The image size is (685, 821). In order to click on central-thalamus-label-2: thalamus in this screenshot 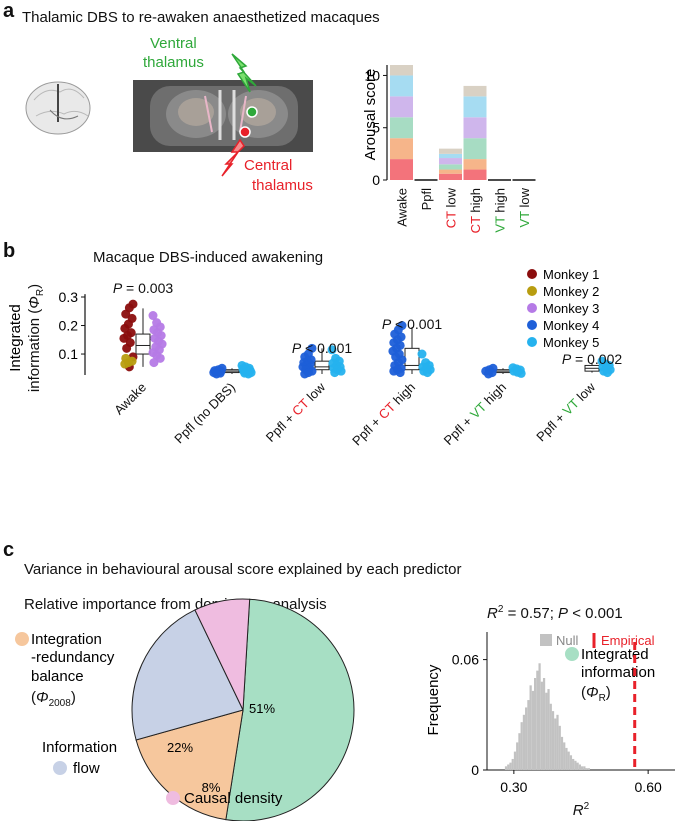, I will do `click(282, 185)`.